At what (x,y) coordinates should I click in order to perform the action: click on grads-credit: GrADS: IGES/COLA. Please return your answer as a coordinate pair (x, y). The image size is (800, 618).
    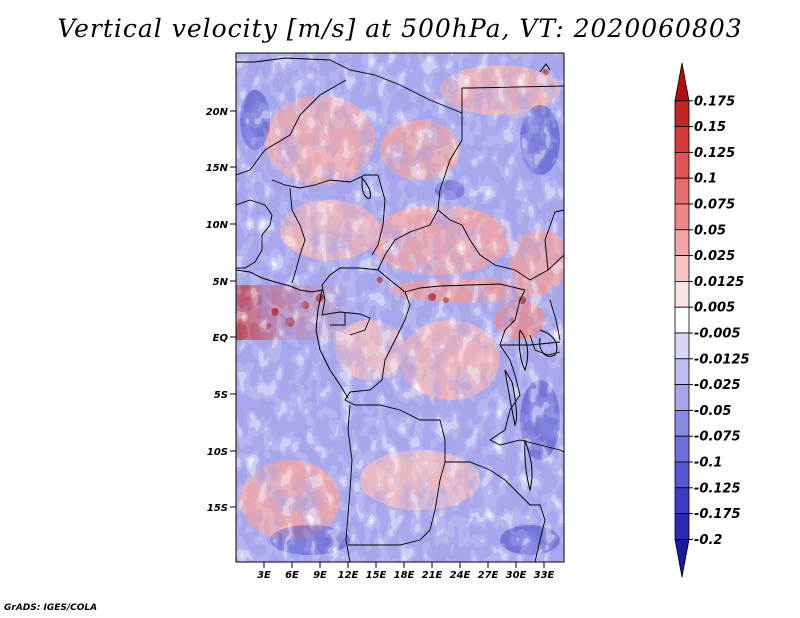
    Looking at the image, I should click on (51, 608).